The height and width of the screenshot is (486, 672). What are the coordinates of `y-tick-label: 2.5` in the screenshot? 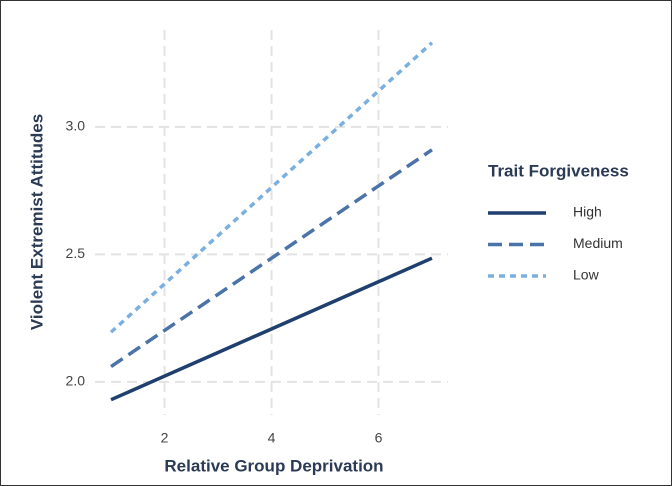 It's located at (76, 253).